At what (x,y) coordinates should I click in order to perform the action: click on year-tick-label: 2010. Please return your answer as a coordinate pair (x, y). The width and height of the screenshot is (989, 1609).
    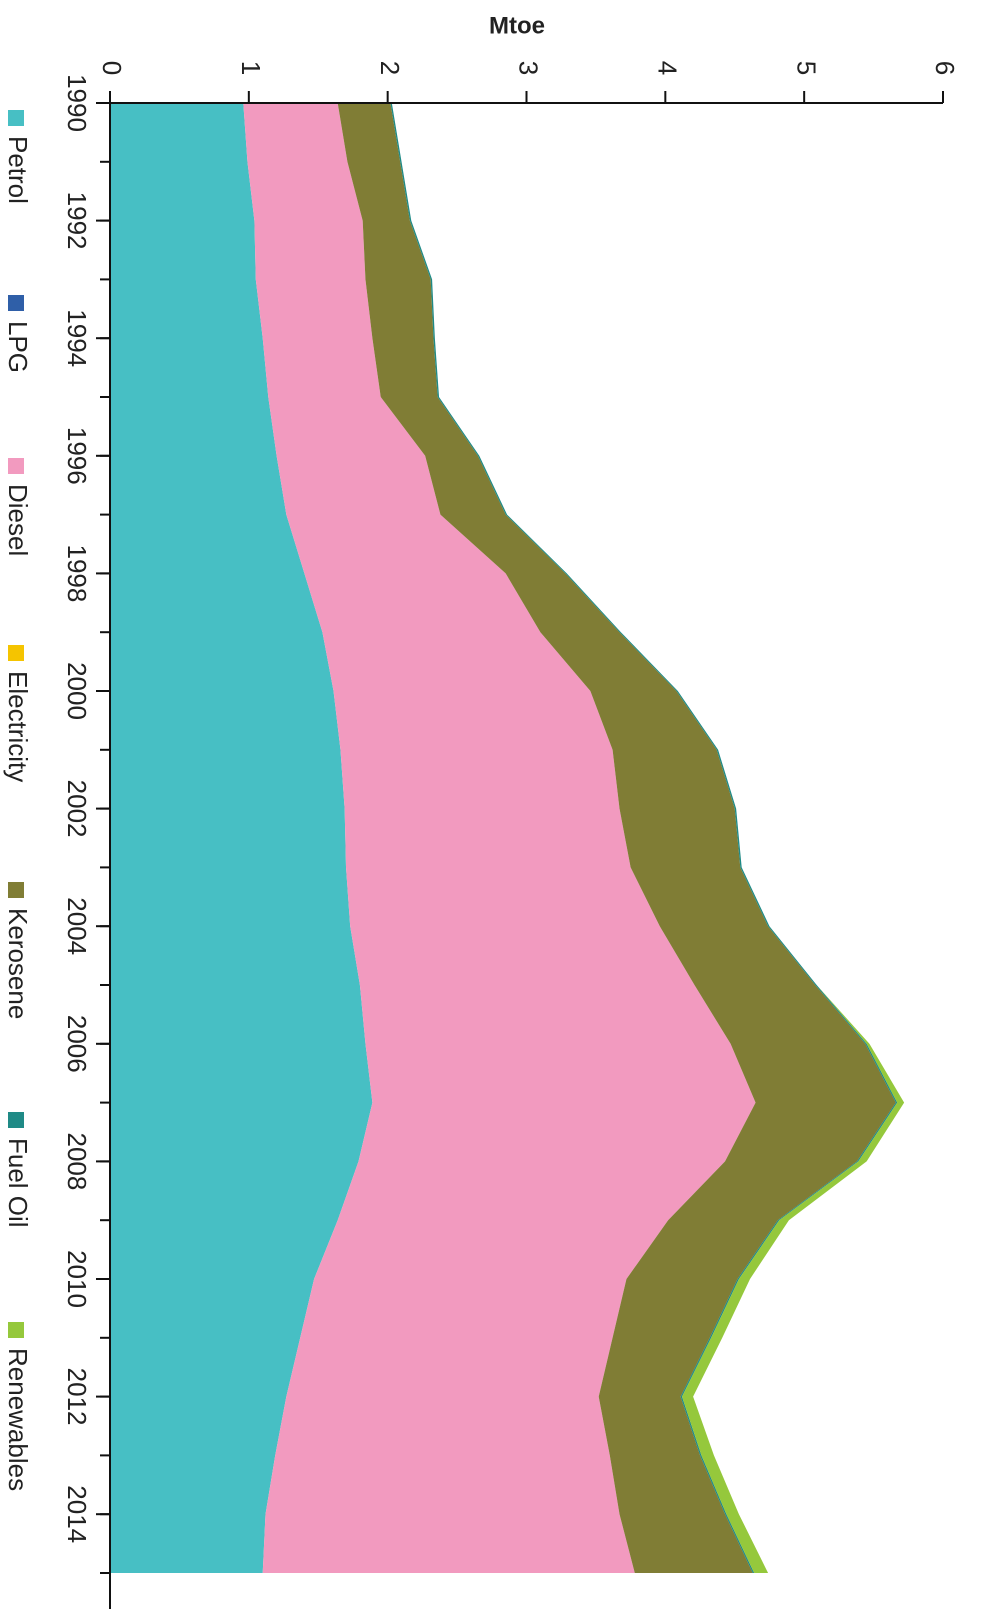
    Looking at the image, I should click on (77, 1279).